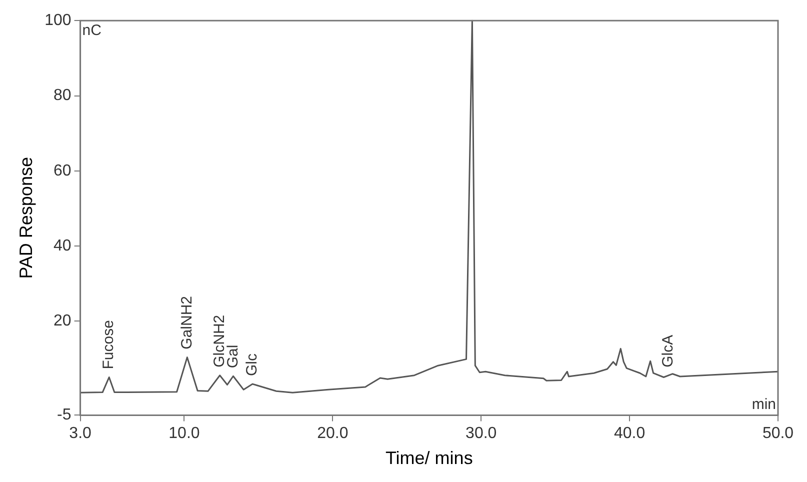 This screenshot has width=807, height=482. Describe the element at coordinates (63, 171) in the screenshot. I see `y-tick-label: 60` at that location.